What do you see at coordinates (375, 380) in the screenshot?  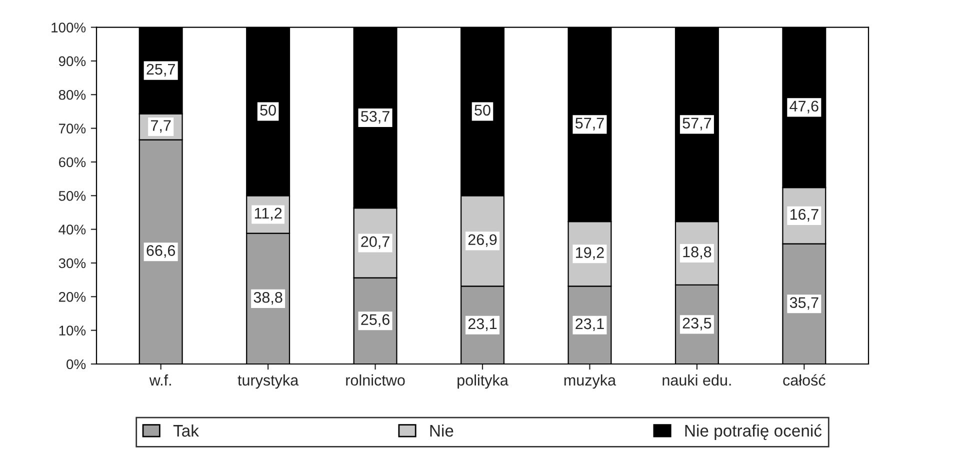 I see `x-tick-label: rolnictwo` at bounding box center [375, 380].